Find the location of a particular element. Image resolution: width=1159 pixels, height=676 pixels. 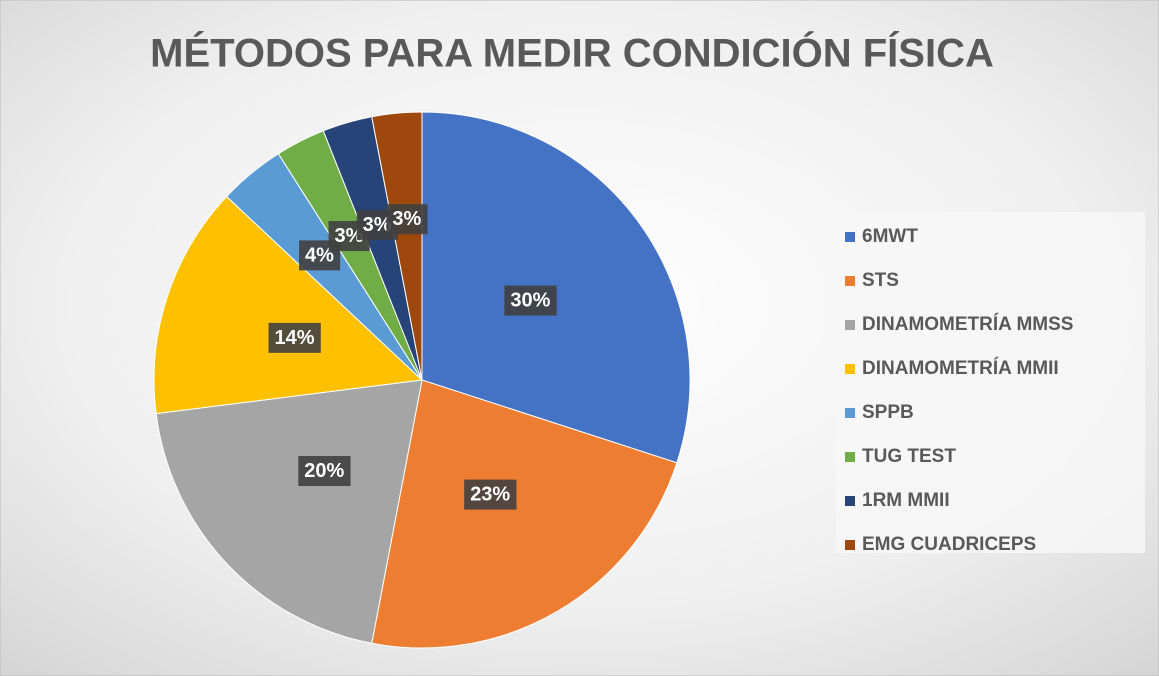

data-label: 4% is located at coordinates (319, 255).